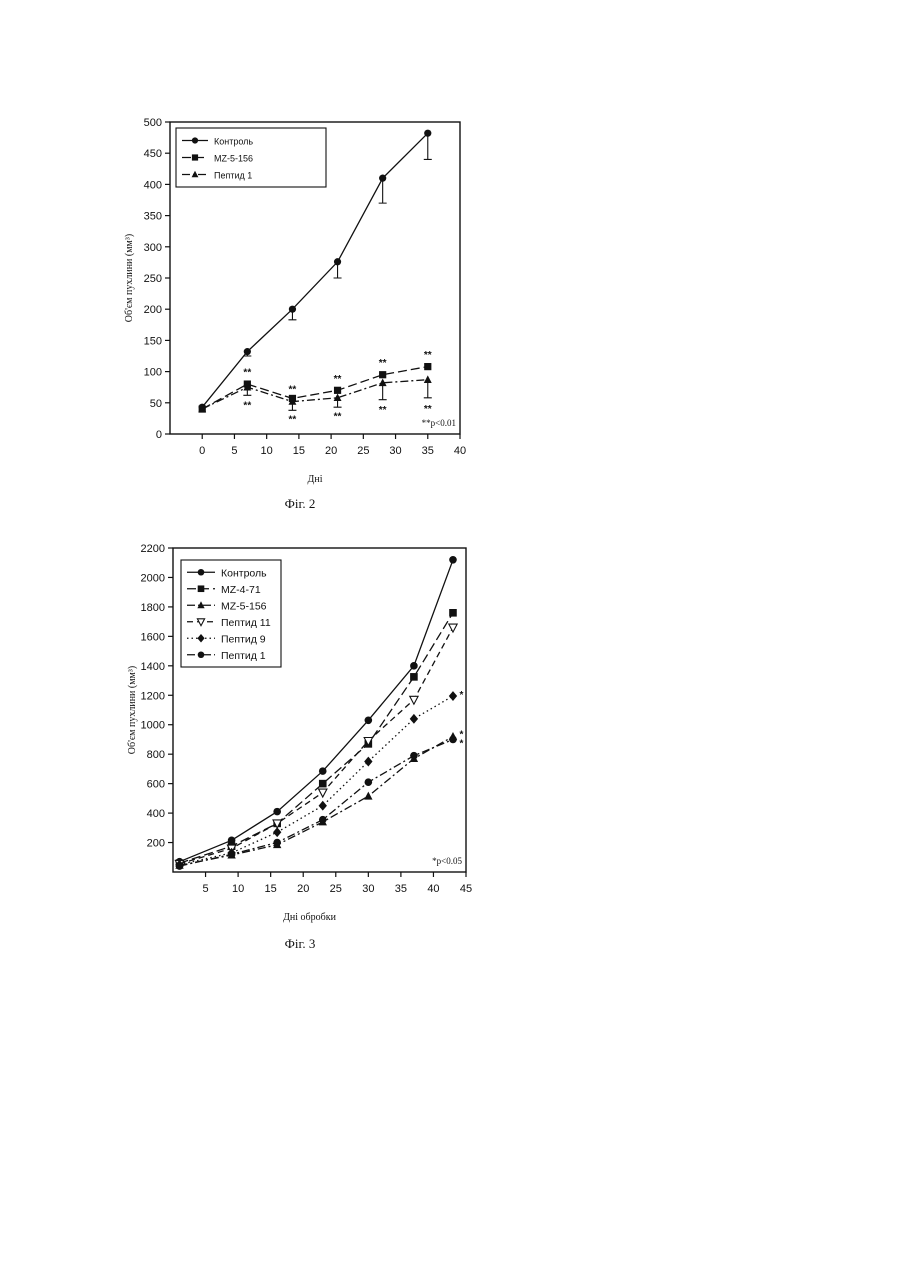  I want to click on y-tick-label: 1400, so click(153, 667).